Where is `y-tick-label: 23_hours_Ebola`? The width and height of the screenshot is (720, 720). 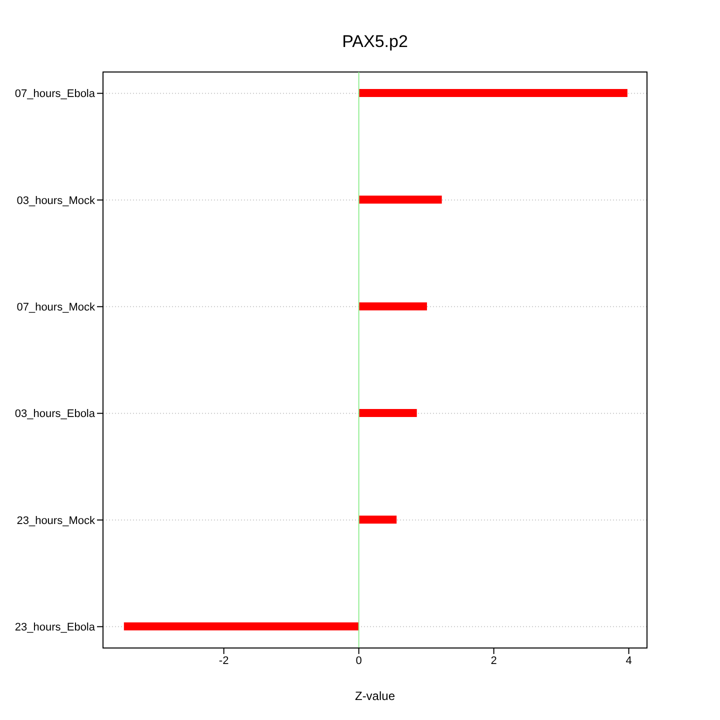
y-tick-label: 23_hours_Ebola is located at coordinates (55, 628).